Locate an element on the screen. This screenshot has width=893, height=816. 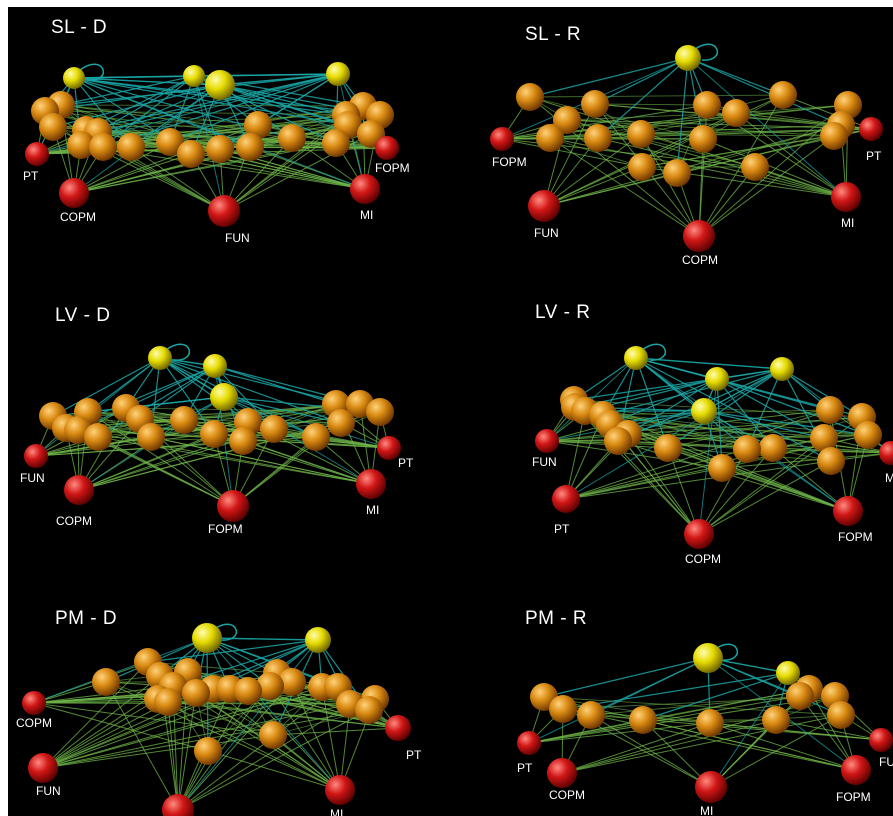
network-graph: FOPM FUN COPM MI PT is located at coordinates (686, 155).